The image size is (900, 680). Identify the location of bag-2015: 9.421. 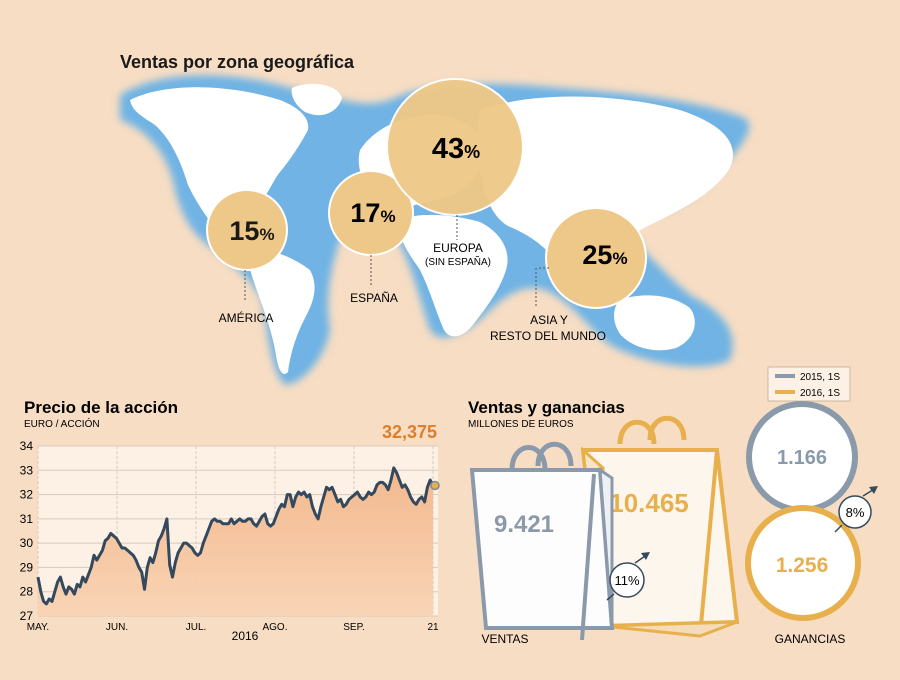
(542, 541).